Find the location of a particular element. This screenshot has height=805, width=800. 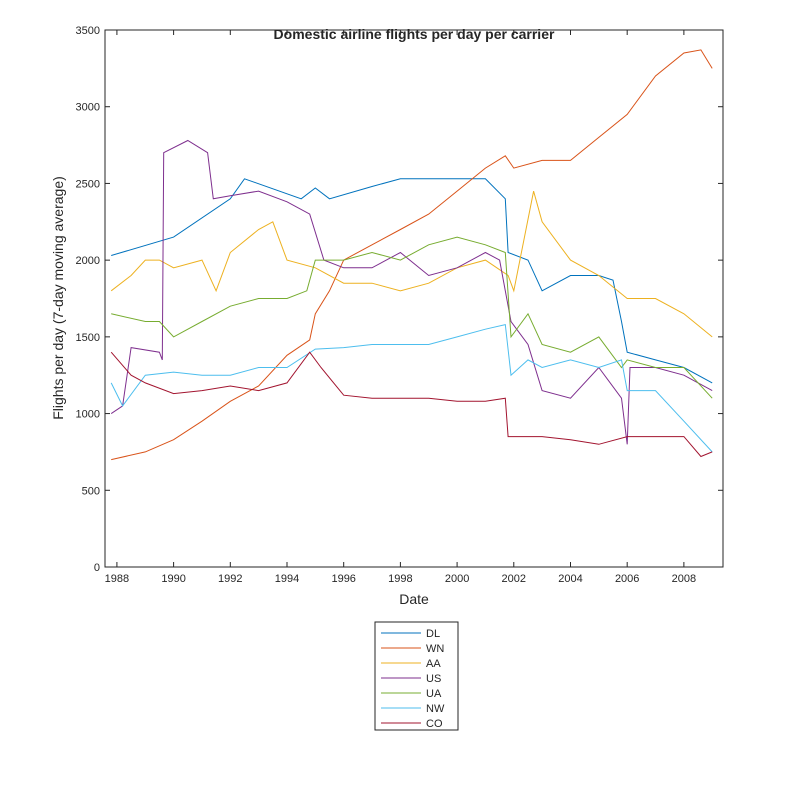

x-axis-label: Date is located at coordinates (414, 599).